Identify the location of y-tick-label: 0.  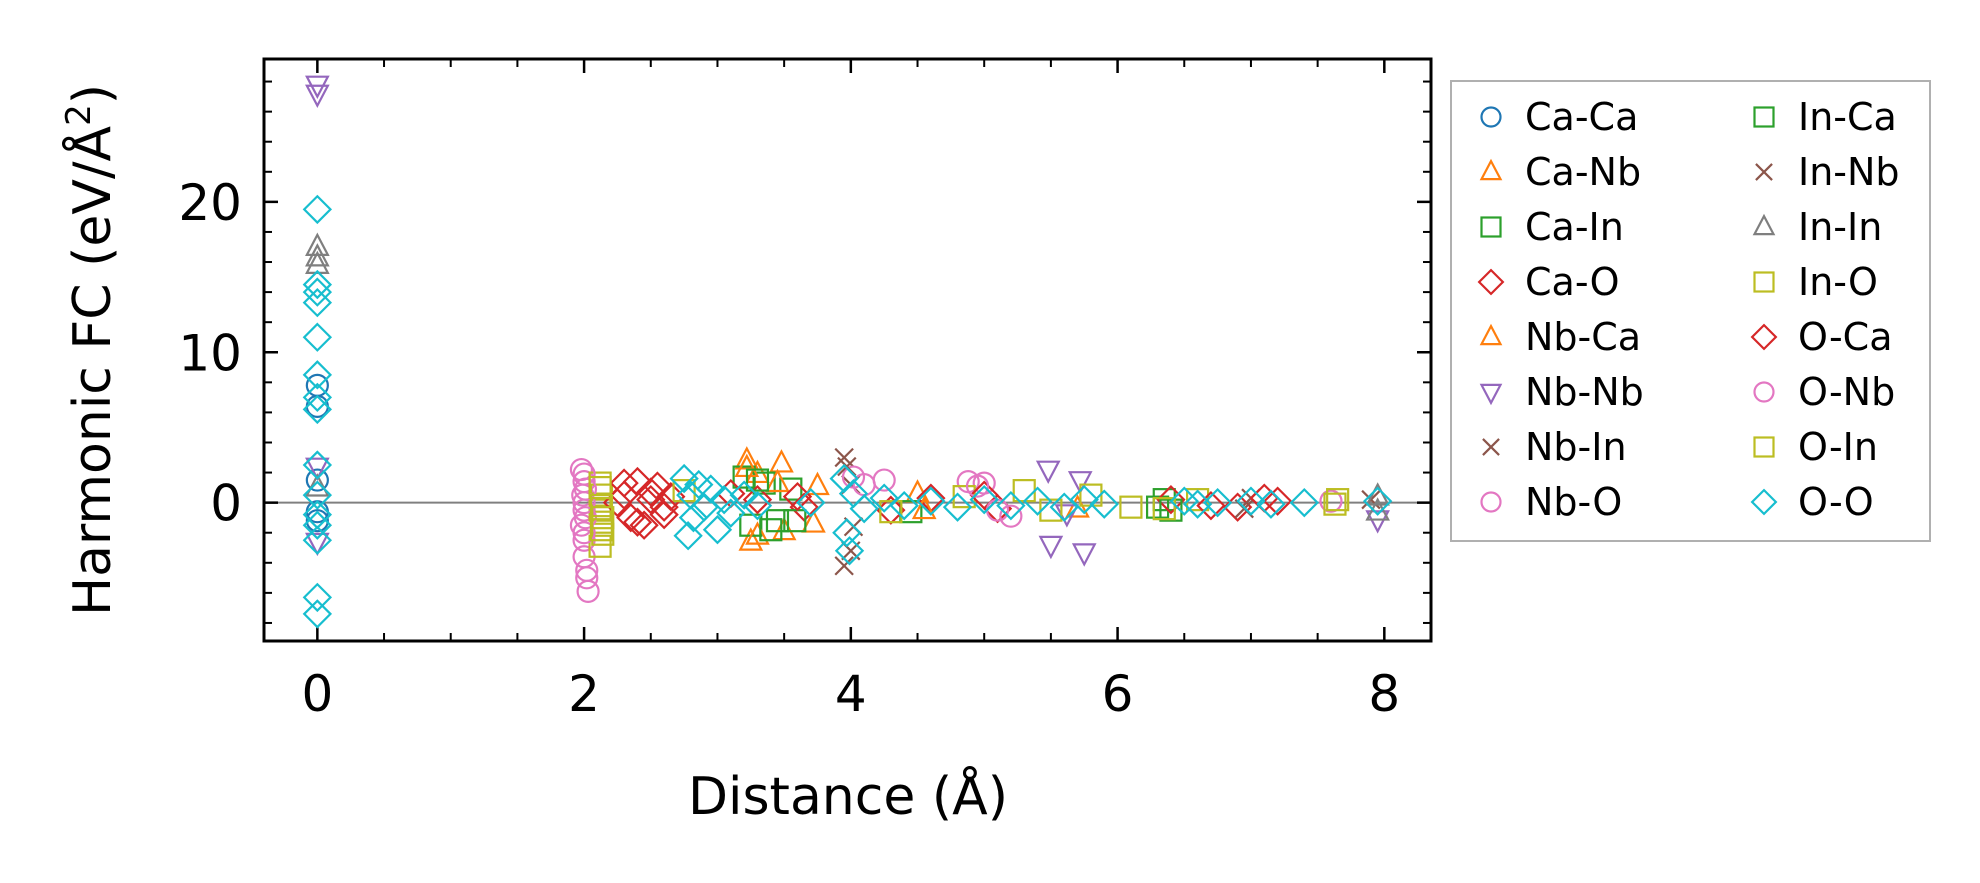
(226, 504).